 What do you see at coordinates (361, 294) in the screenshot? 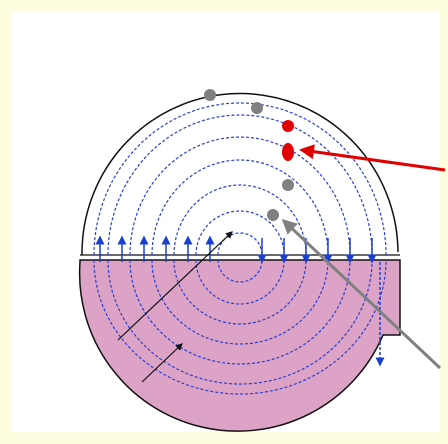
I see `gray-pointer` at bounding box center [361, 294].